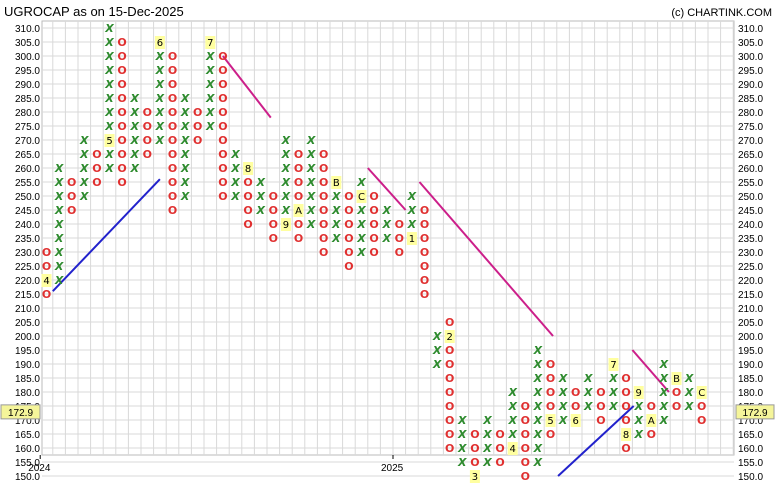  What do you see at coordinates (27, 337) in the screenshot?
I see `y-tick-label: 200.0` at bounding box center [27, 337].